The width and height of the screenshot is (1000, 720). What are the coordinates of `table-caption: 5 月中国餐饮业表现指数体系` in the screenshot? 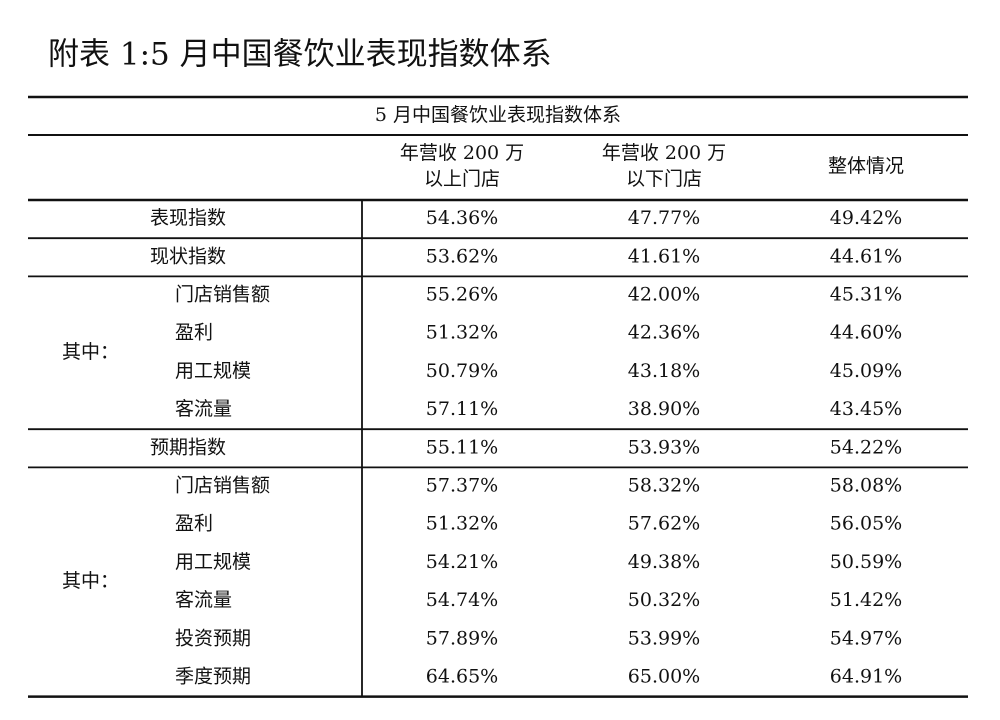 It's located at (498, 115).